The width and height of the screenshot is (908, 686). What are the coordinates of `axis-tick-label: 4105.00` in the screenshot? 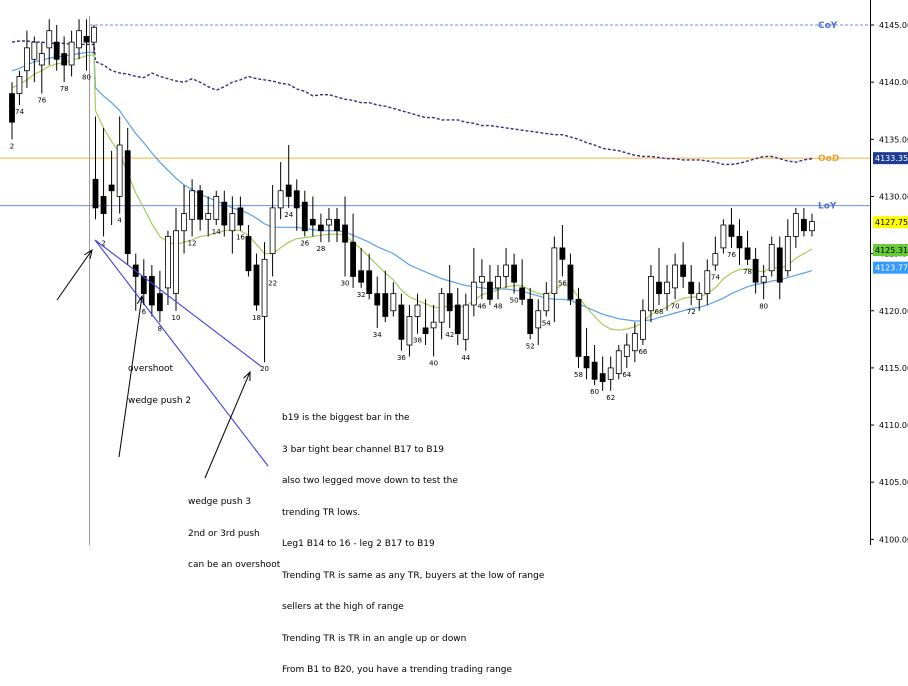 It's located at (893, 482).